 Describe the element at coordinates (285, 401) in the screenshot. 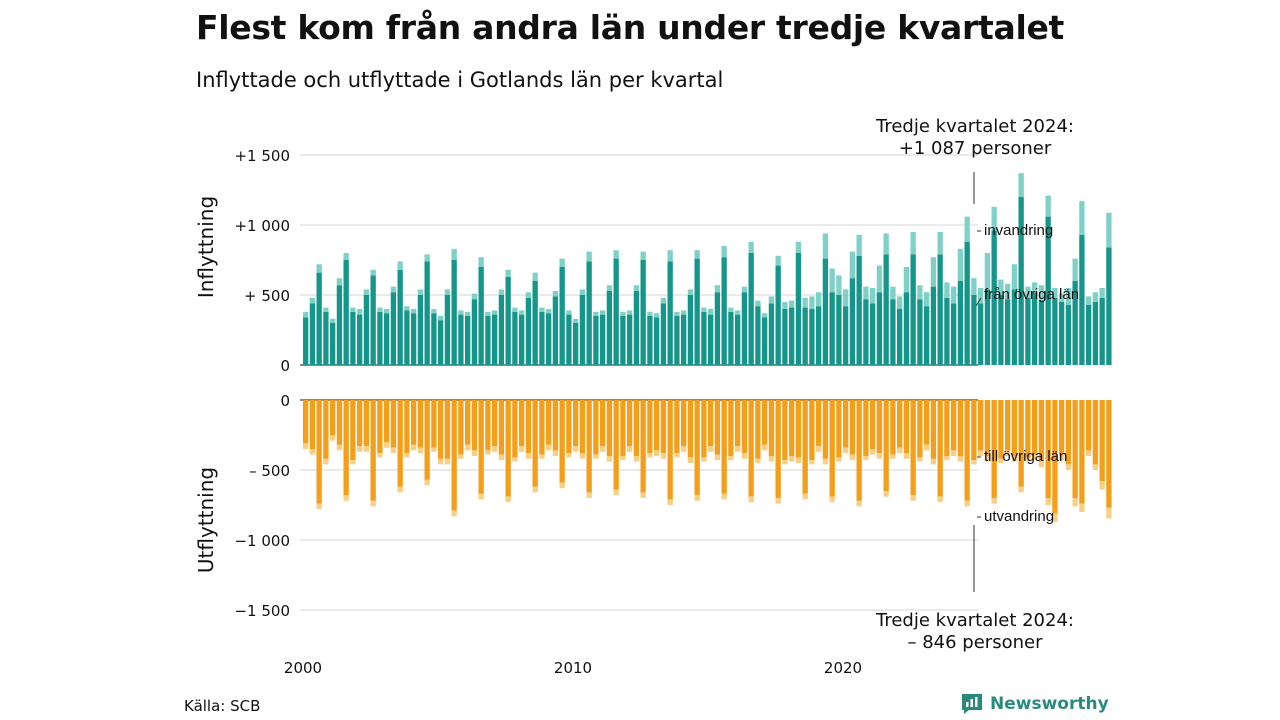

I see `bottom-ytick-label: 0` at that location.